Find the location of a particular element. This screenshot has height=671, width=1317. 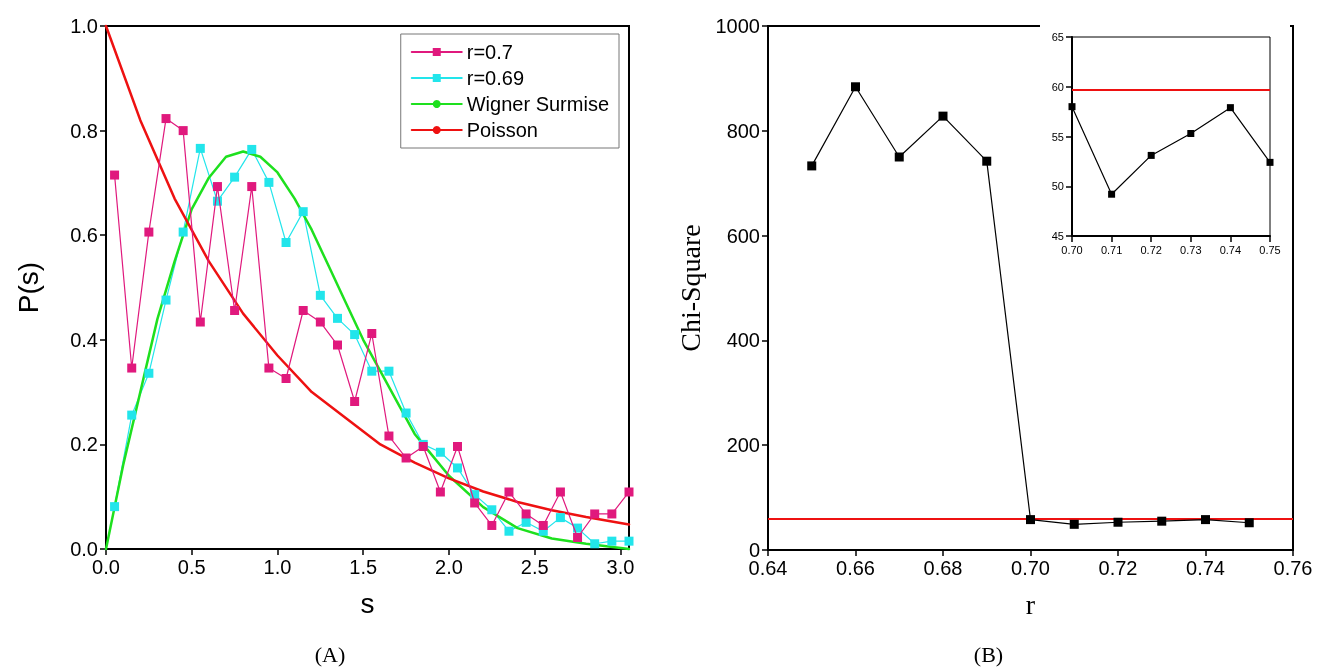

x-tick-label: 0.75 is located at coordinates (1270, 249).